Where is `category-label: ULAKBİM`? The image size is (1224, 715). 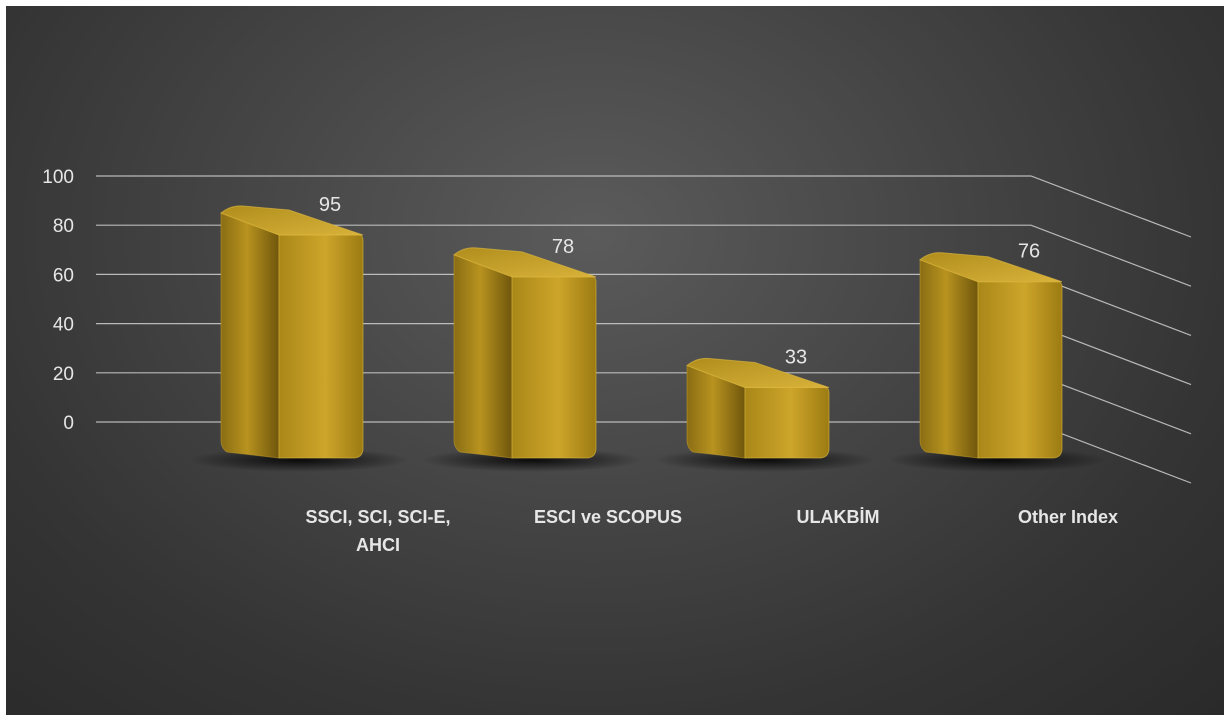
category-label: ULAKBİM is located at coordinates (838, 517).